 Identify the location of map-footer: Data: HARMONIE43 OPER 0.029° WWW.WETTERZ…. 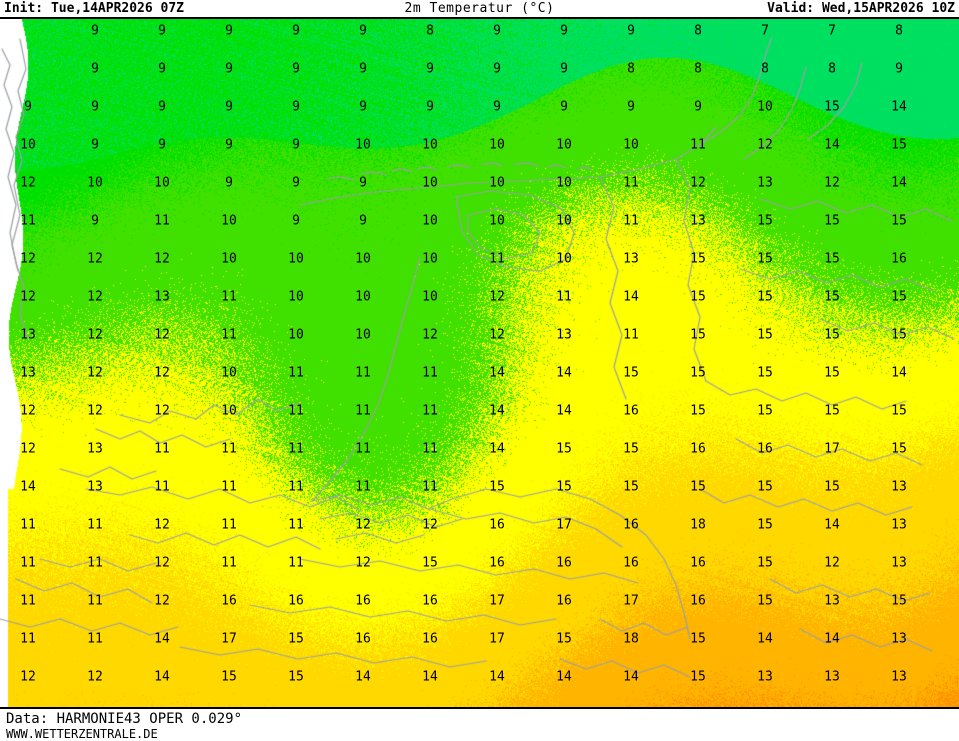
(479, 725).